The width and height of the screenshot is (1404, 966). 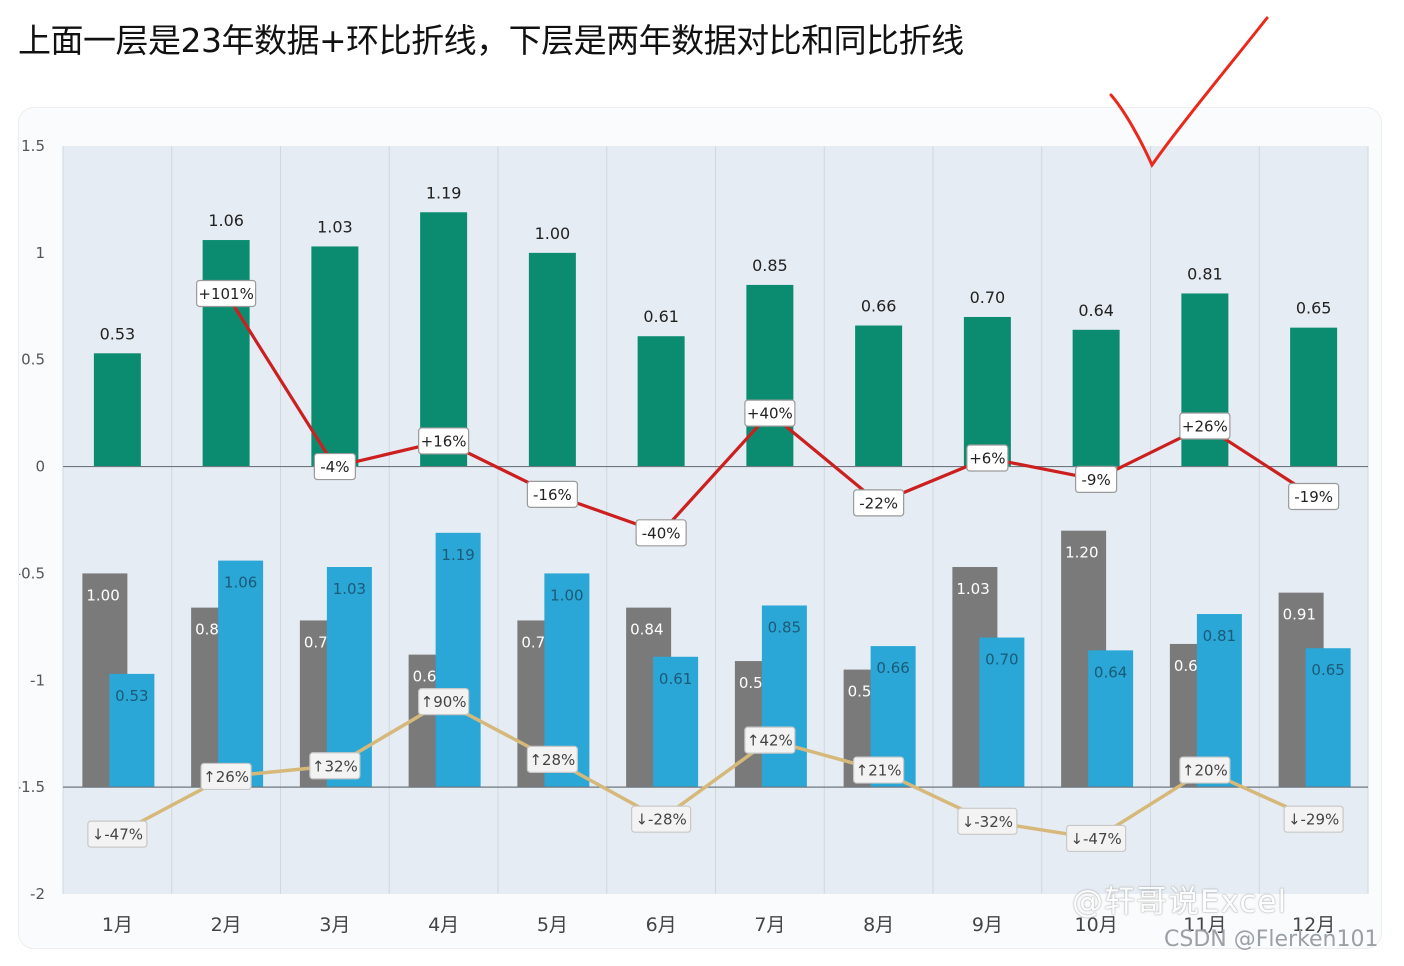 What do you see at coordinates (335, 226) in the screenshot?
I see `top-bar-label: 1.03` at bounding box center [335, 226].